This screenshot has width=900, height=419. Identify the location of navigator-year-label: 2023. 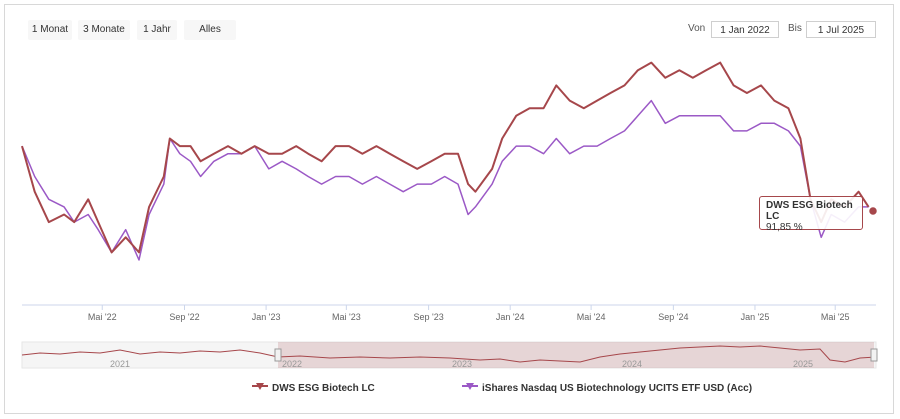
(462, 364).